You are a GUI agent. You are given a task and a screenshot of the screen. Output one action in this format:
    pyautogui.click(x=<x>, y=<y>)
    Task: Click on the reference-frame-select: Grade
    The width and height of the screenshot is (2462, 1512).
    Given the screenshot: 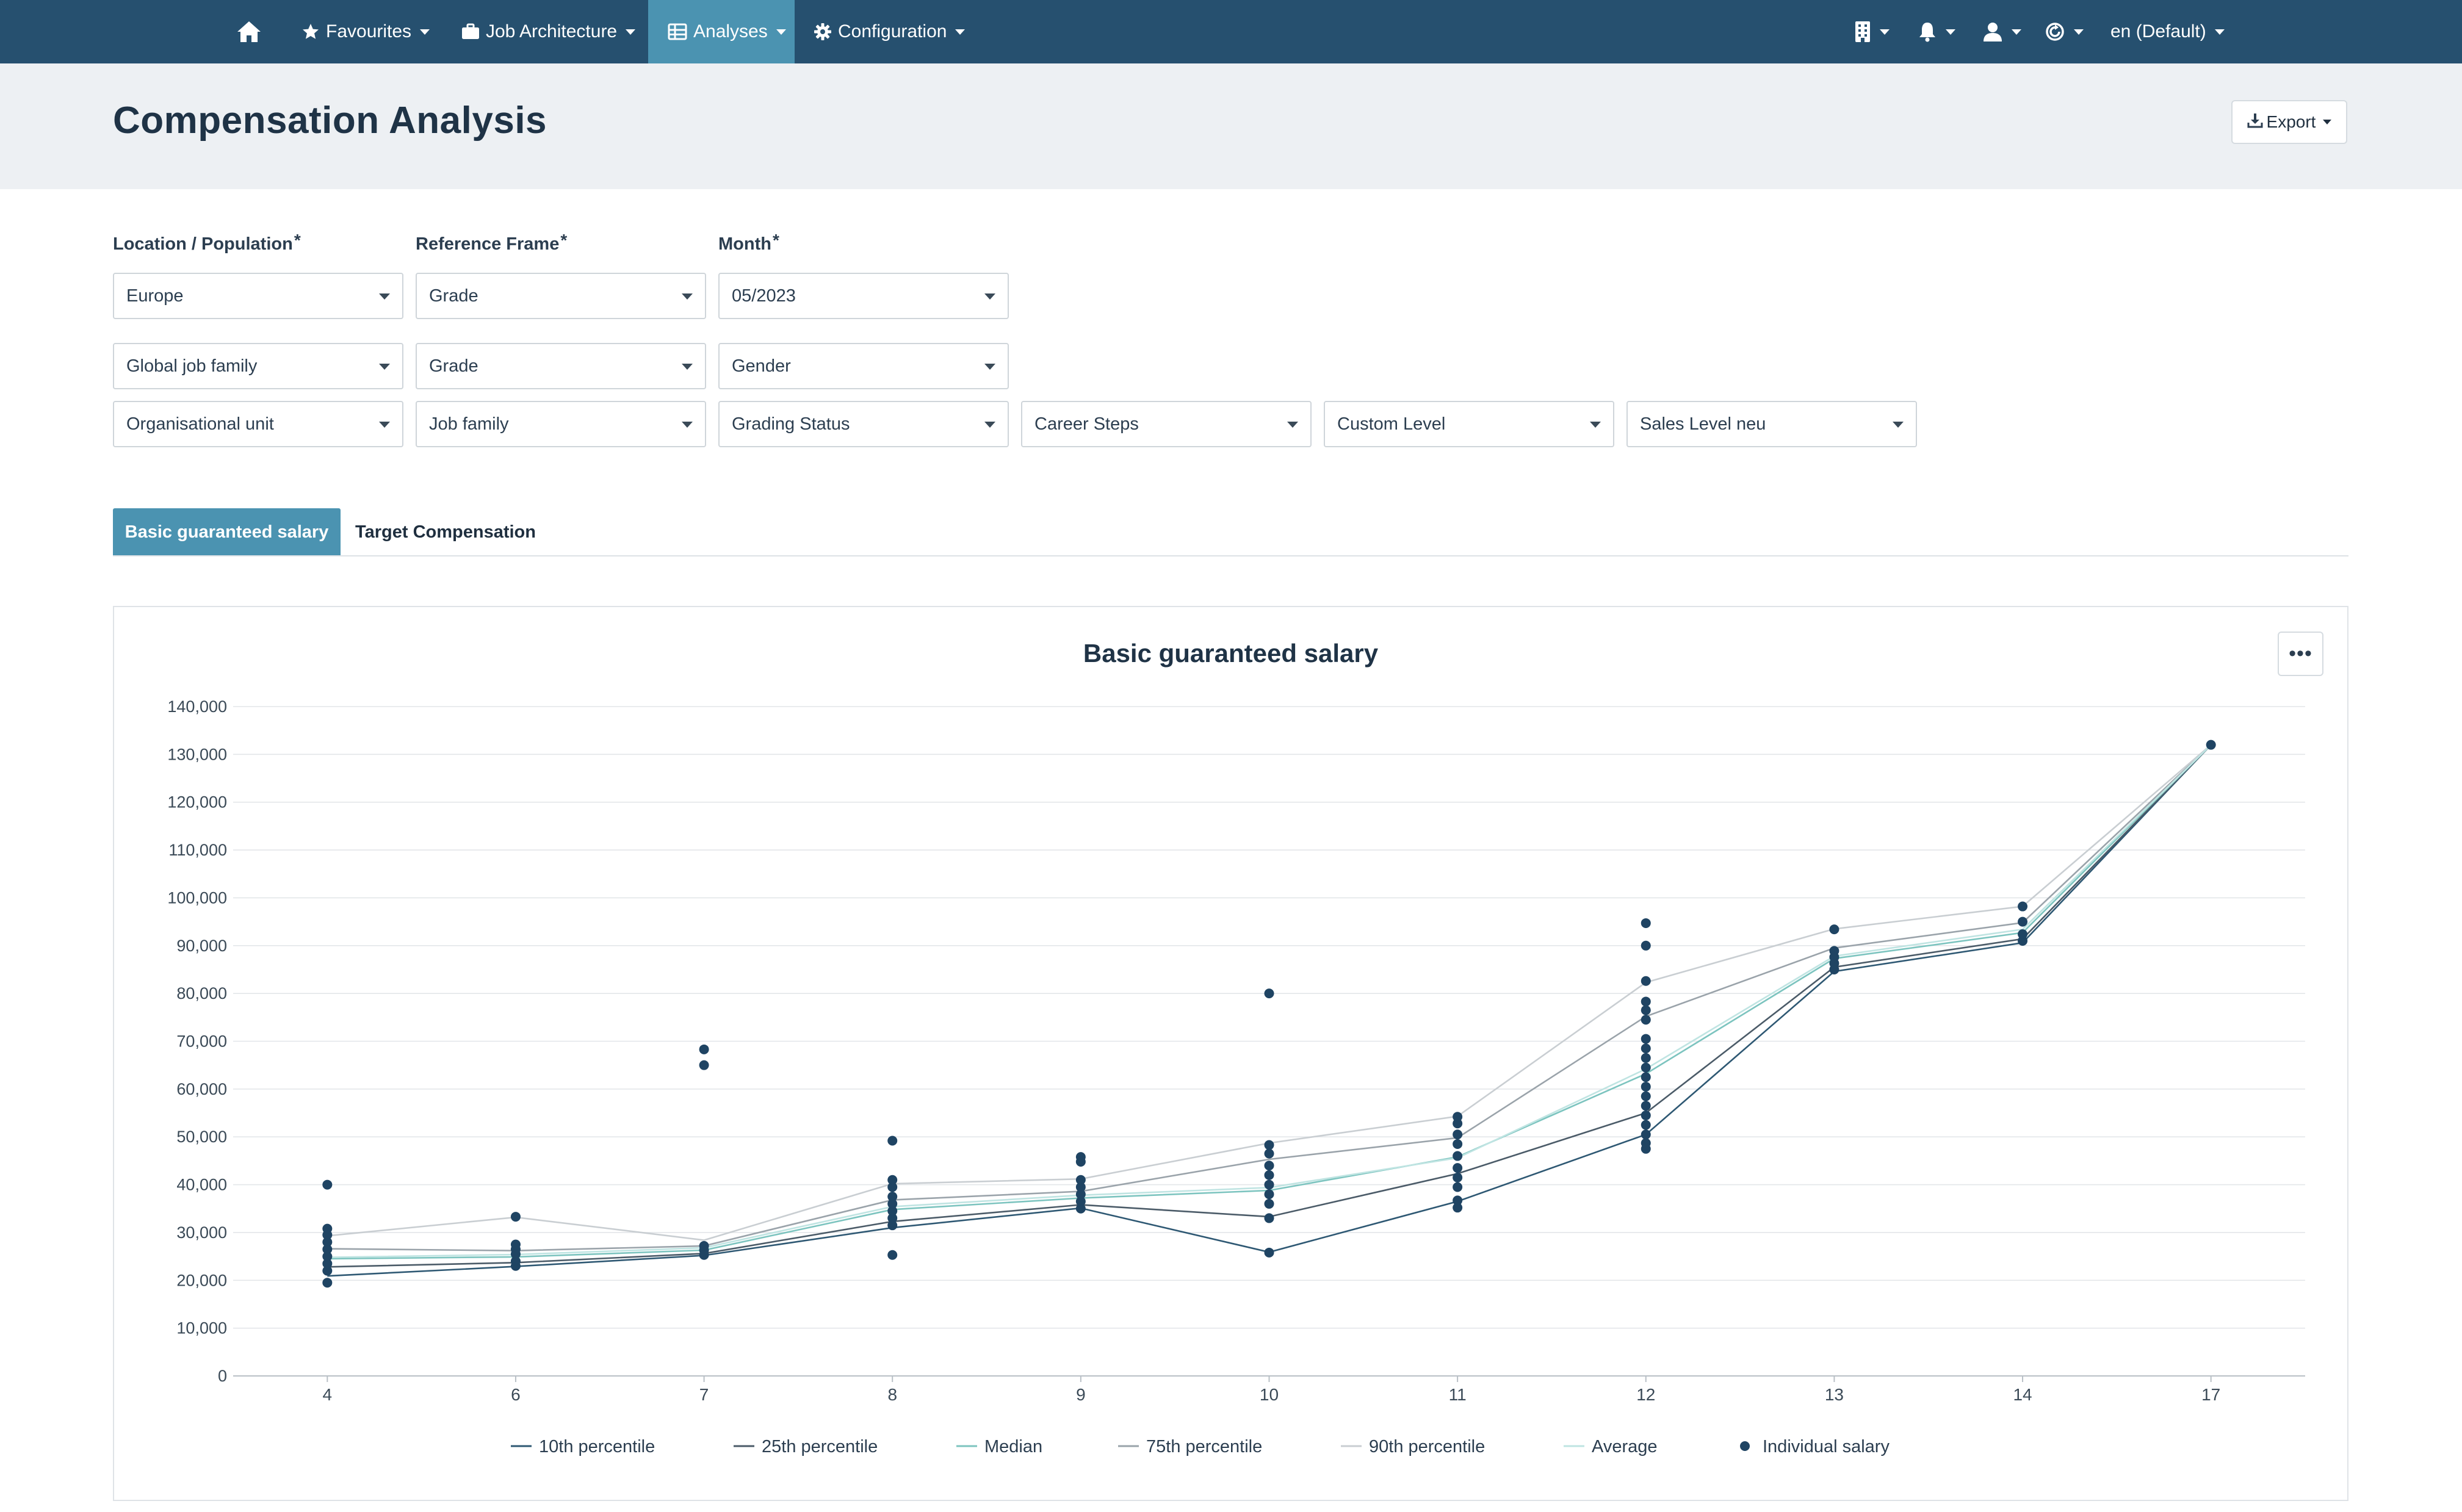 What is the action you would take?
    pyautogui.click(x=561, y=296)
    